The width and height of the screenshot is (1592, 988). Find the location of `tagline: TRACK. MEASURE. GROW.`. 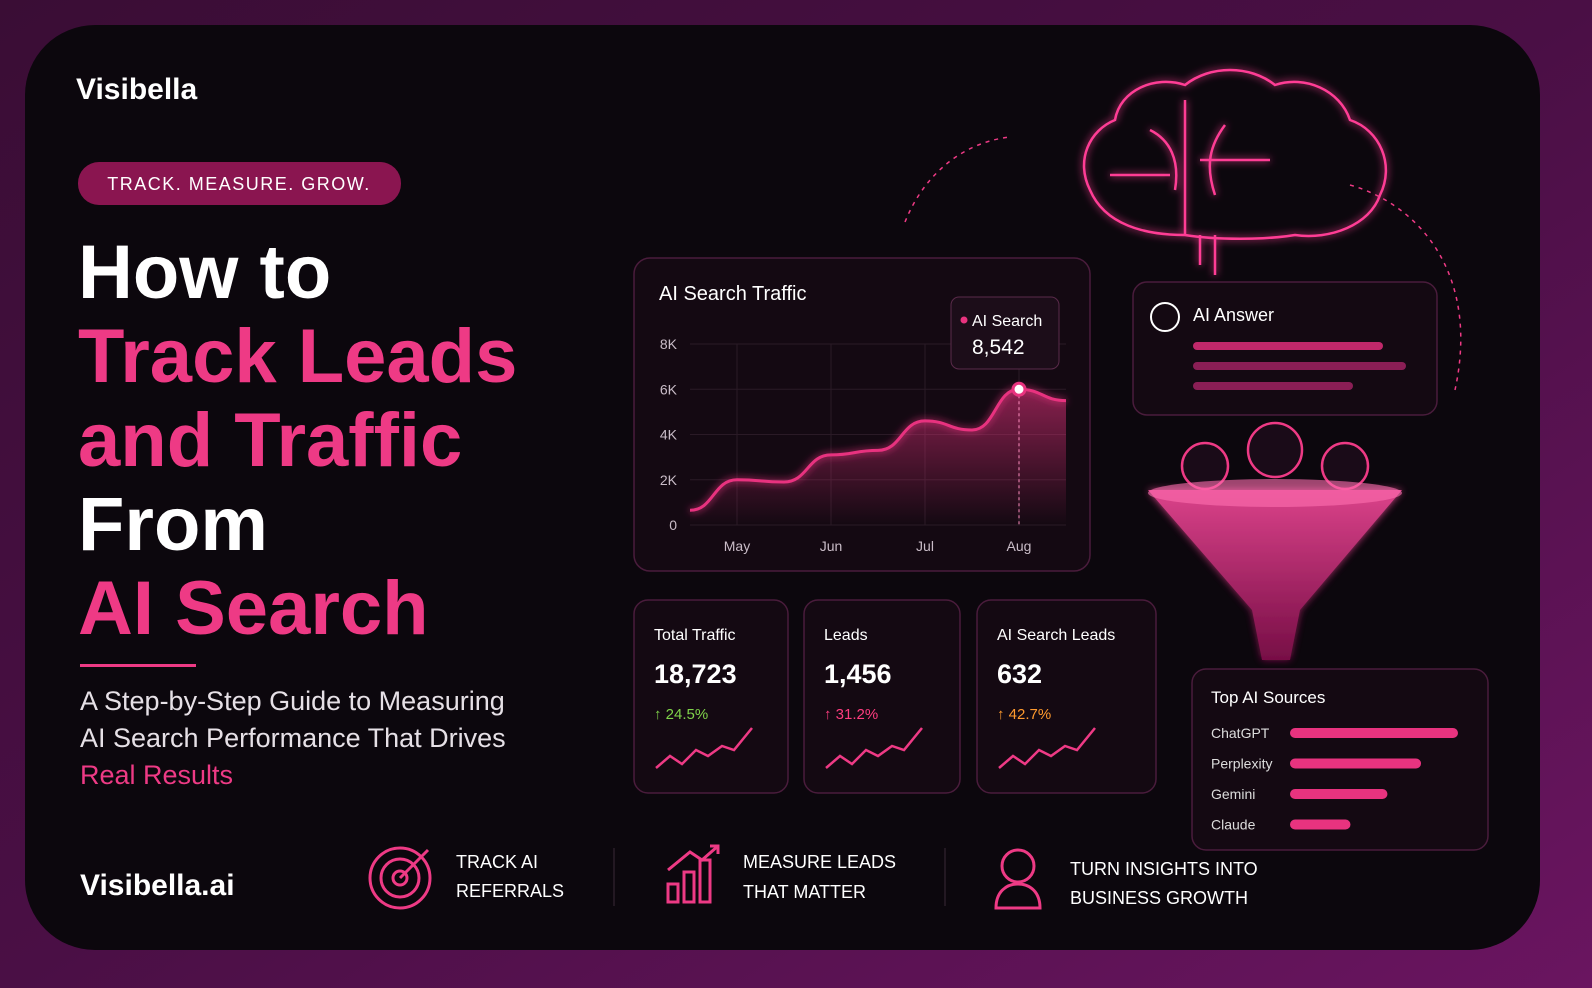

tagline: TRACK. MEASURE. GROW. is located at coordinates (239, 184).